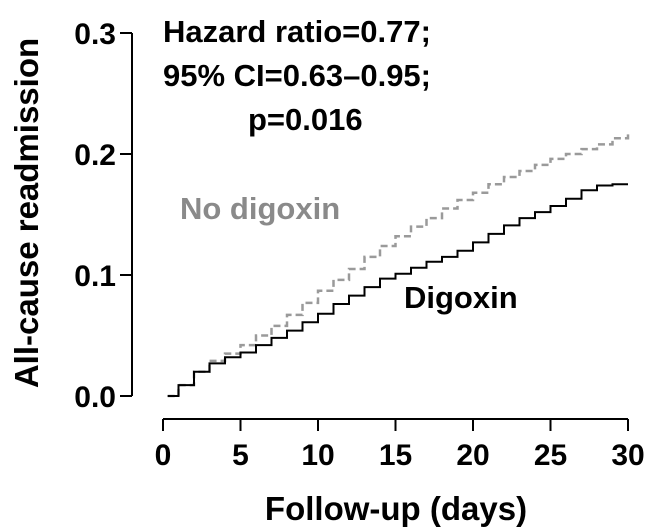 The height and width of the screenshot is (531, 651). I want to click on legend-label-digoxin: Digoxin, so click(461, 297).